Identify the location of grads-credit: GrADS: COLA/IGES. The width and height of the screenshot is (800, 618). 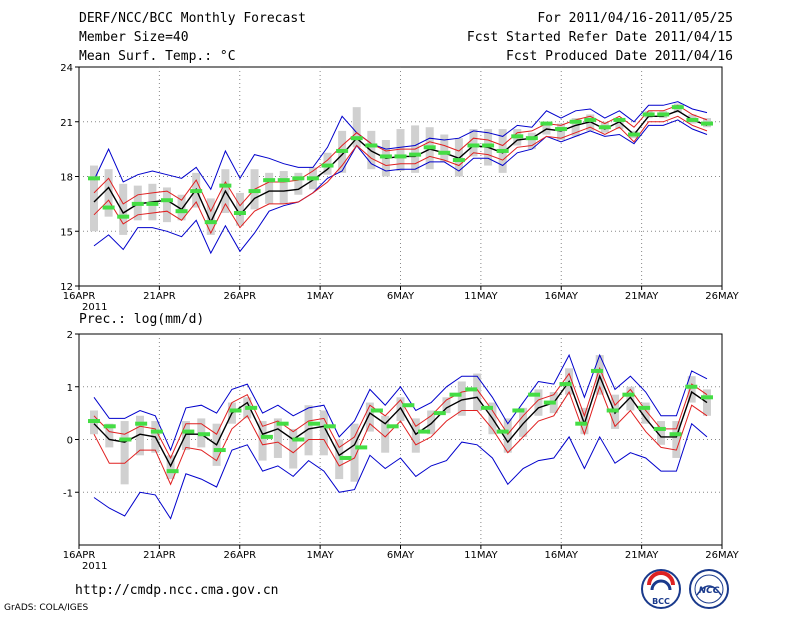
(46, 608).